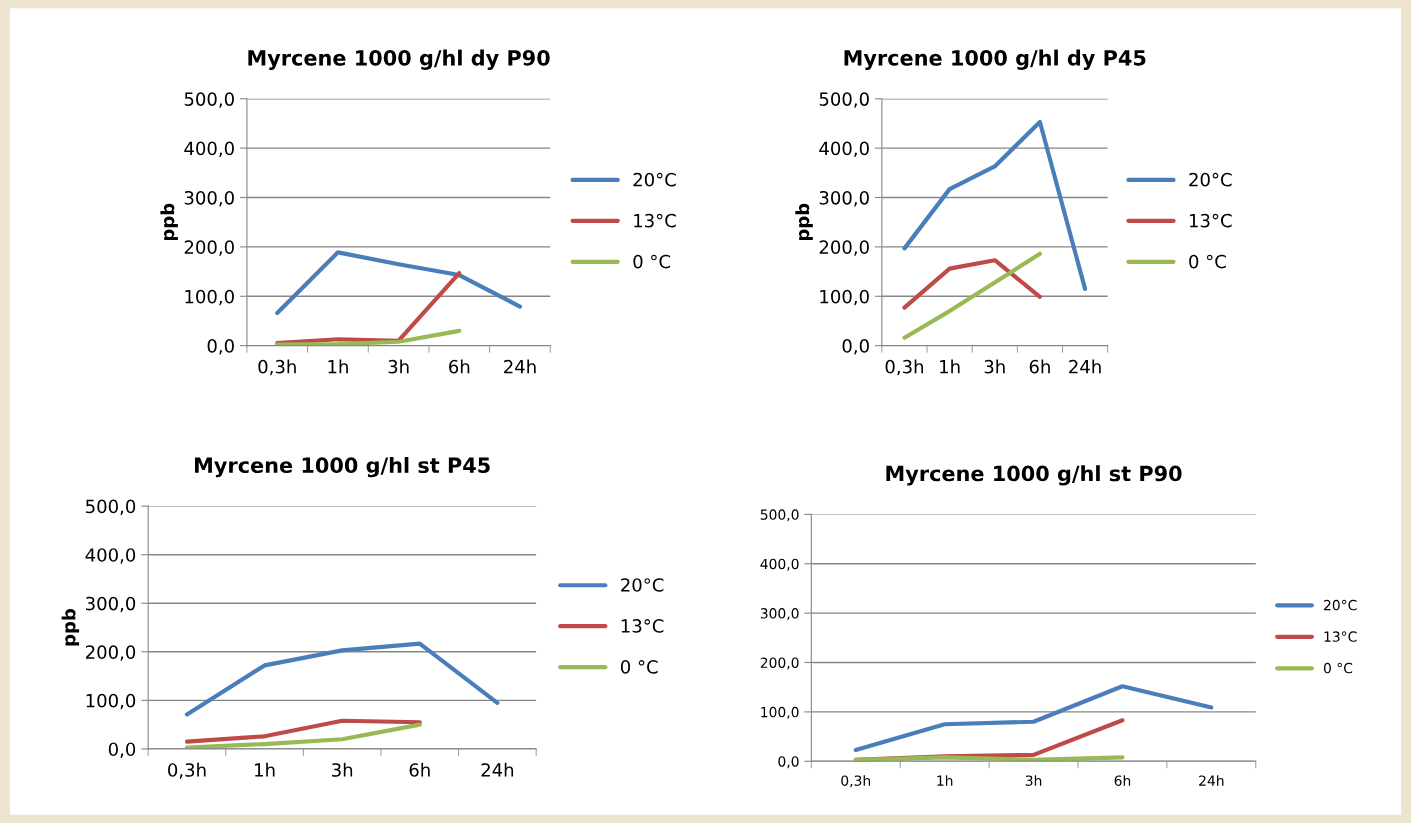 The width and height of the screenshot is (1411, 823). I want to click on chart-title: Myrcene 1000 g/hl st P45, so click(342, 467).